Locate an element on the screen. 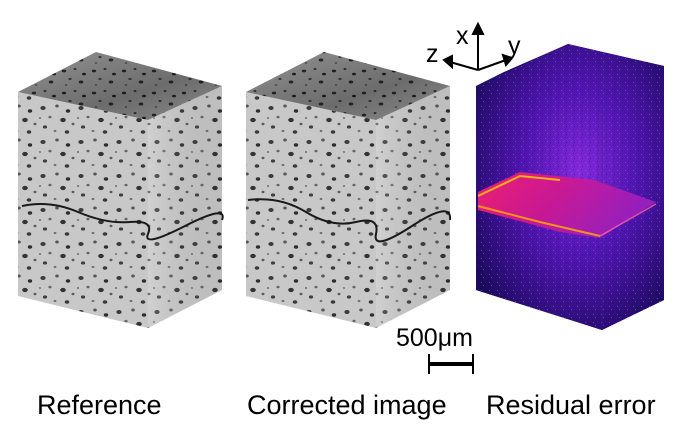  axis-z-label: z is located at coordinates (432, 54).